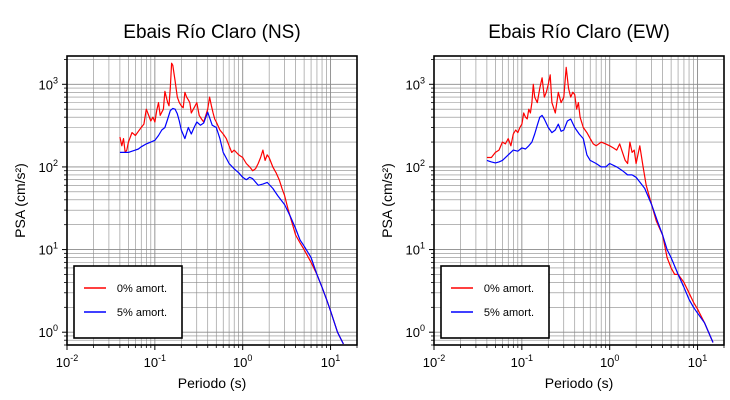 The image size is (730, 400). What do you see at coordinates (579, 32) in the screenshot?
I see `chart-title-ew: Ebais Río Claro (EW)` at bounding box center [579, 32].